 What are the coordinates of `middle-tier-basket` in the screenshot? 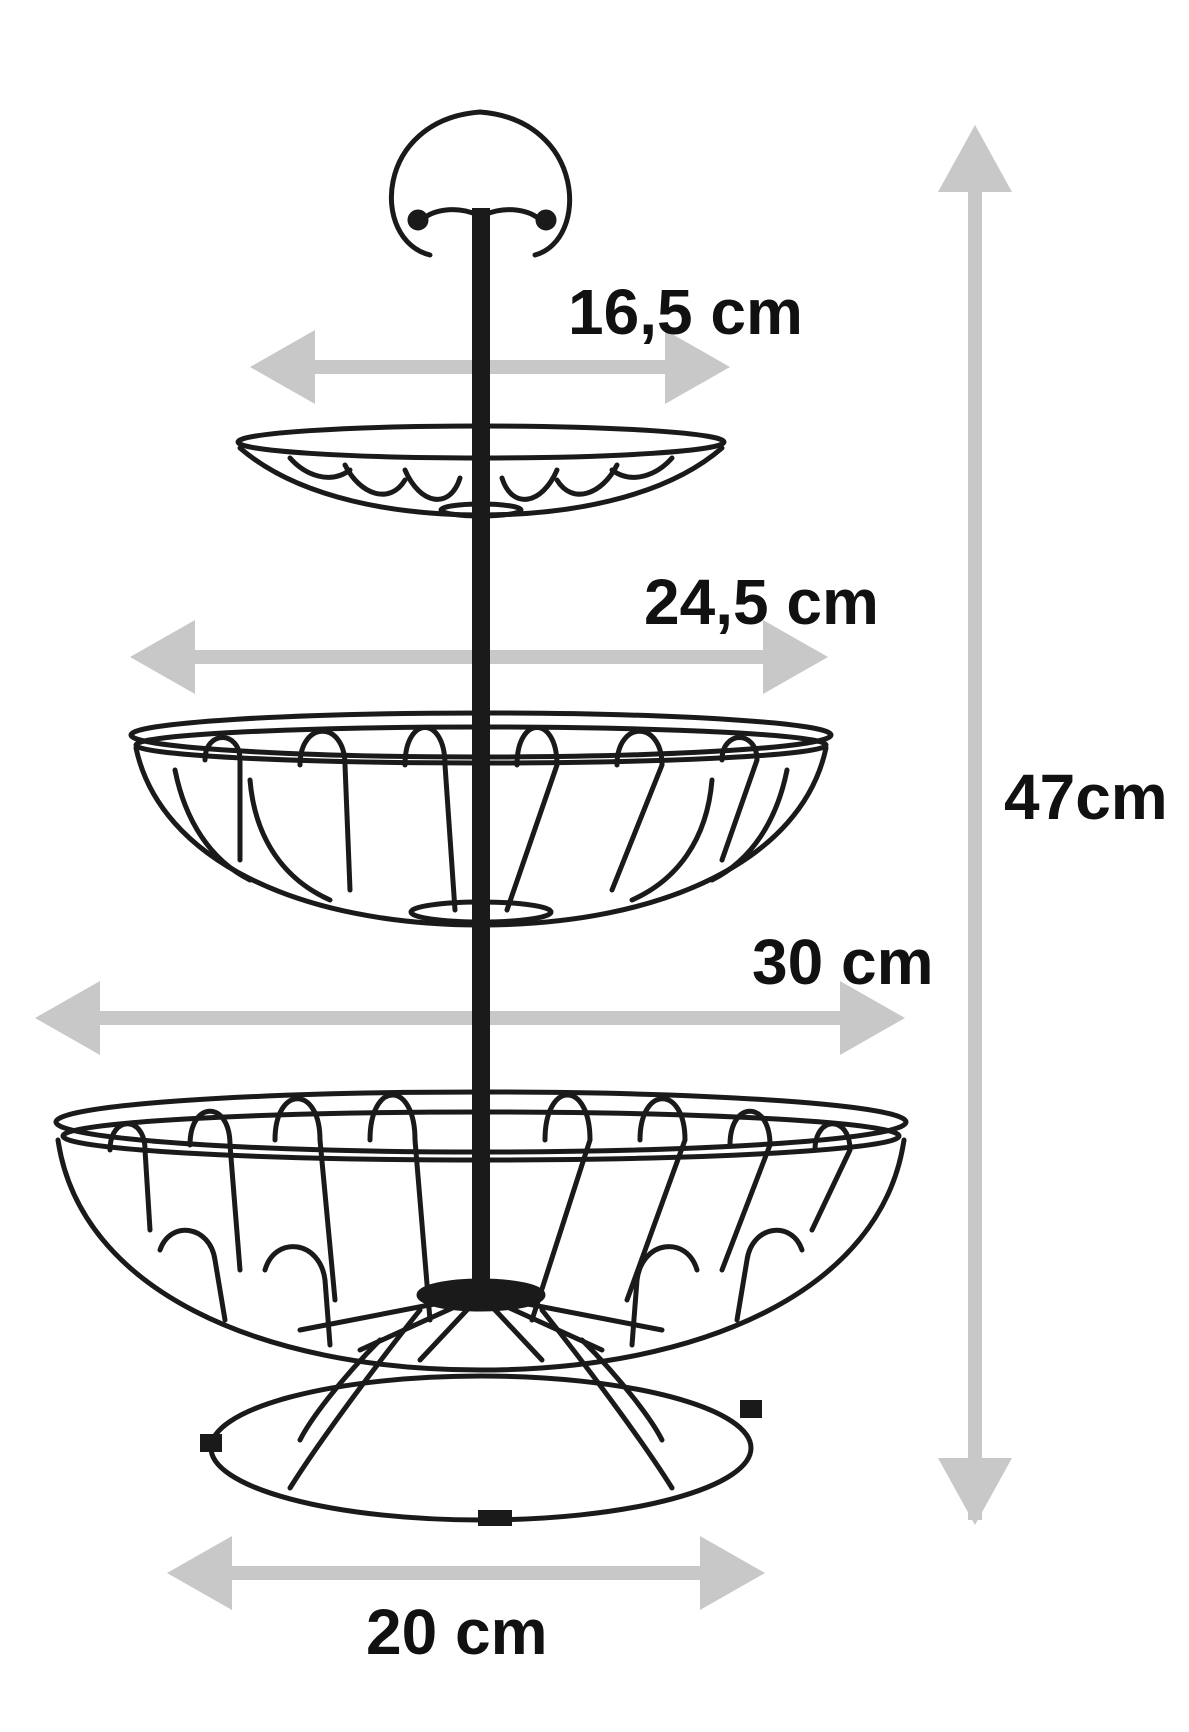 It's located at (481, 819).